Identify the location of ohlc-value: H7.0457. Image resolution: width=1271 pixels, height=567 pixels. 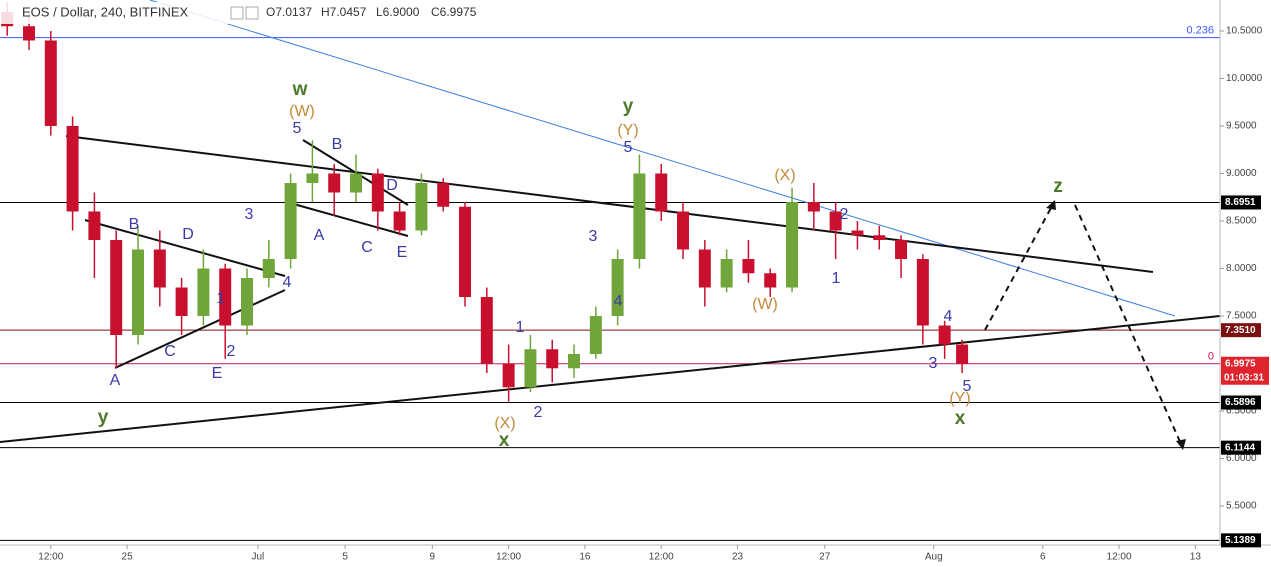
(344, 12).